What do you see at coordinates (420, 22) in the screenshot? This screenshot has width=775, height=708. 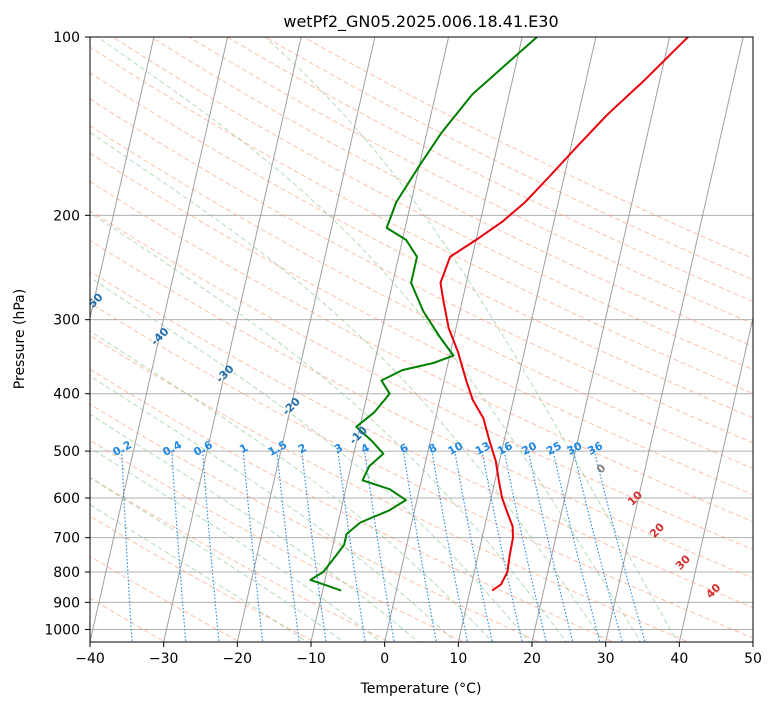 I see `chart-title: wetPf2_GN05.2025.006.18.41.E30` at bounding box center [420, 22].